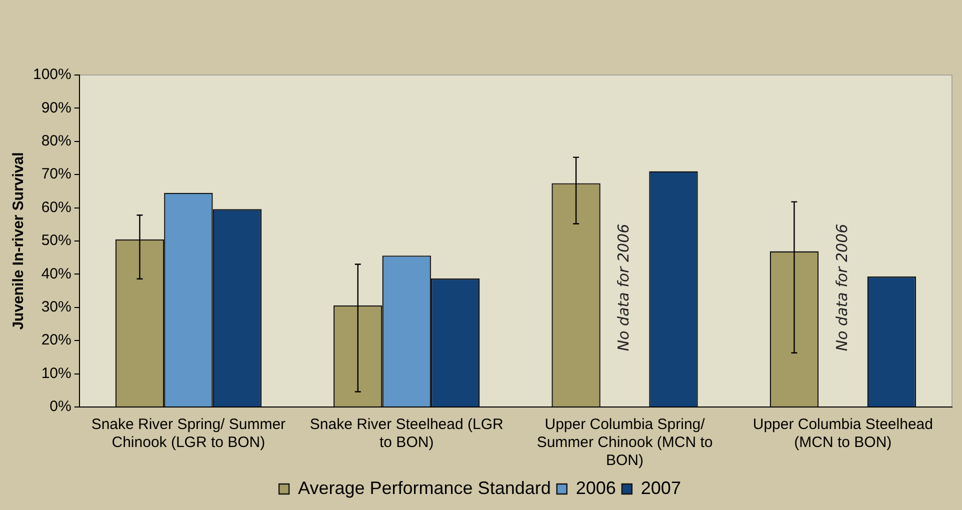 This screenshot has width=962, height=510. What do you see at coordinates (61, 407) in the screenshot?
I see `y-tick-label: 0%` at bounding box center [61, 407].